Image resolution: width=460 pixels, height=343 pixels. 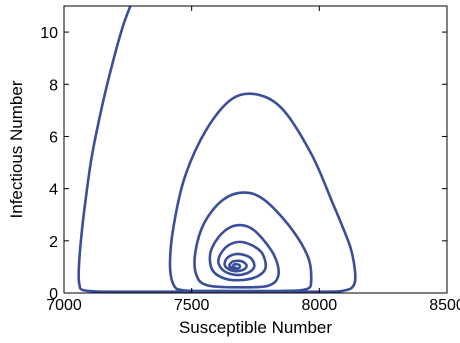 I want to click on y-axis-label: Infectious Number, so click(x=16, y=149).